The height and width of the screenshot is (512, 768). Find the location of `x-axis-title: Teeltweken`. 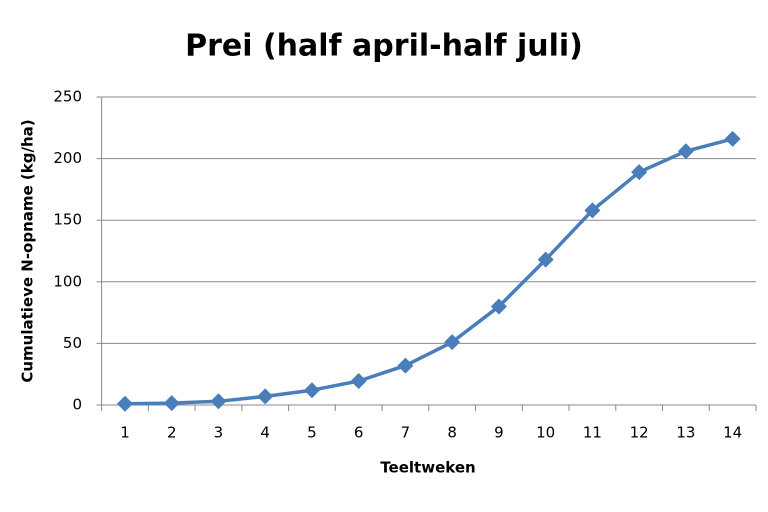

x-axis-title: Teeltweken is located at coordinates (427, 468).